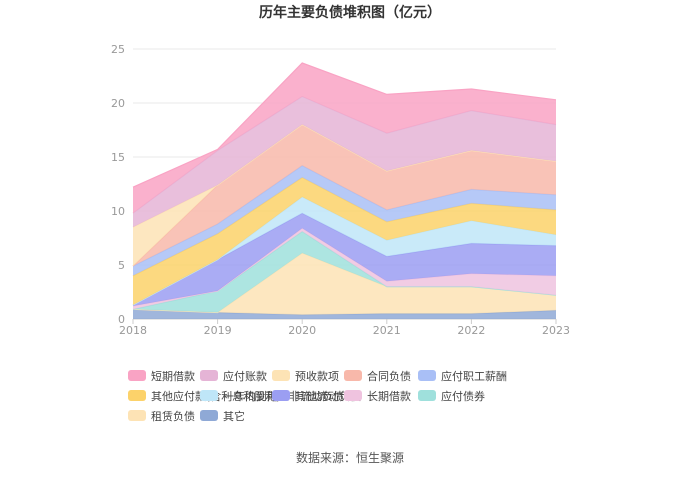 The width and height of the screenshot is (700, 477). I want to click on x-tick-label: 2019, so click(218, 330).